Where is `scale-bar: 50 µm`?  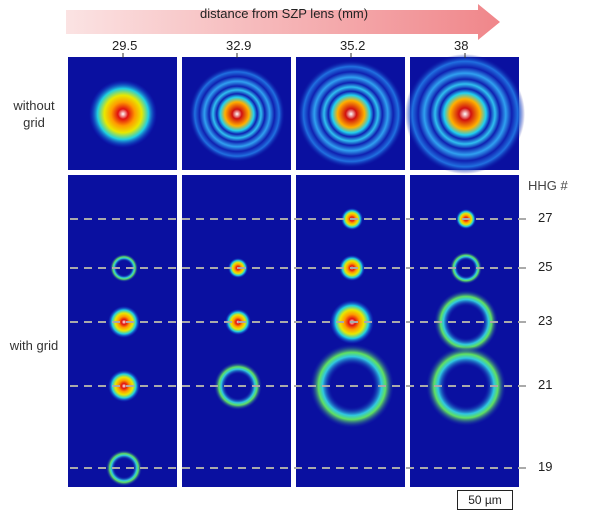
scale-bar: 50 µm is located at coordinates (485, 500).